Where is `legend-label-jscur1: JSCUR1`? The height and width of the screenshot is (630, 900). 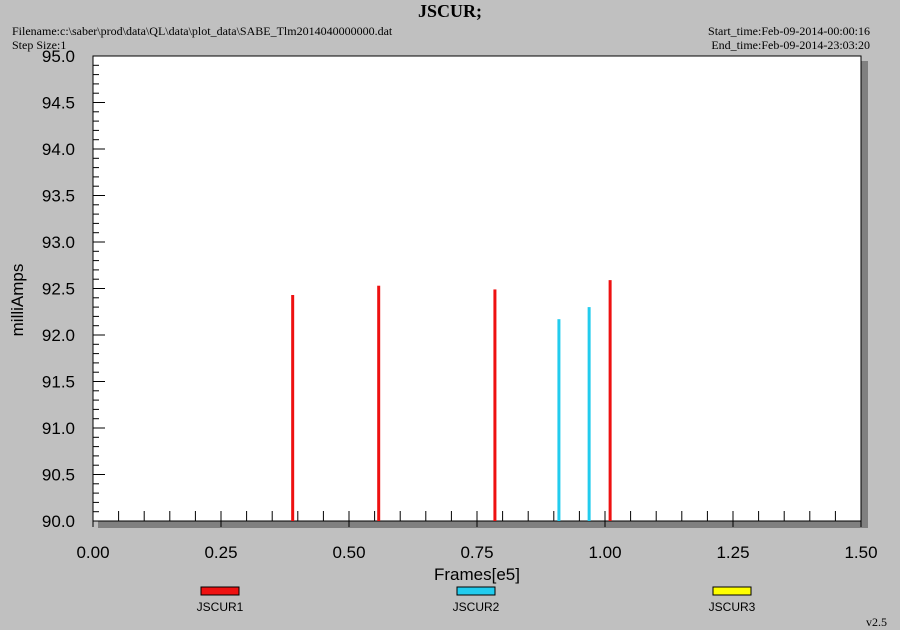
legend-label-jscur1: JSCUR1 is located at coordinates (220, 607).